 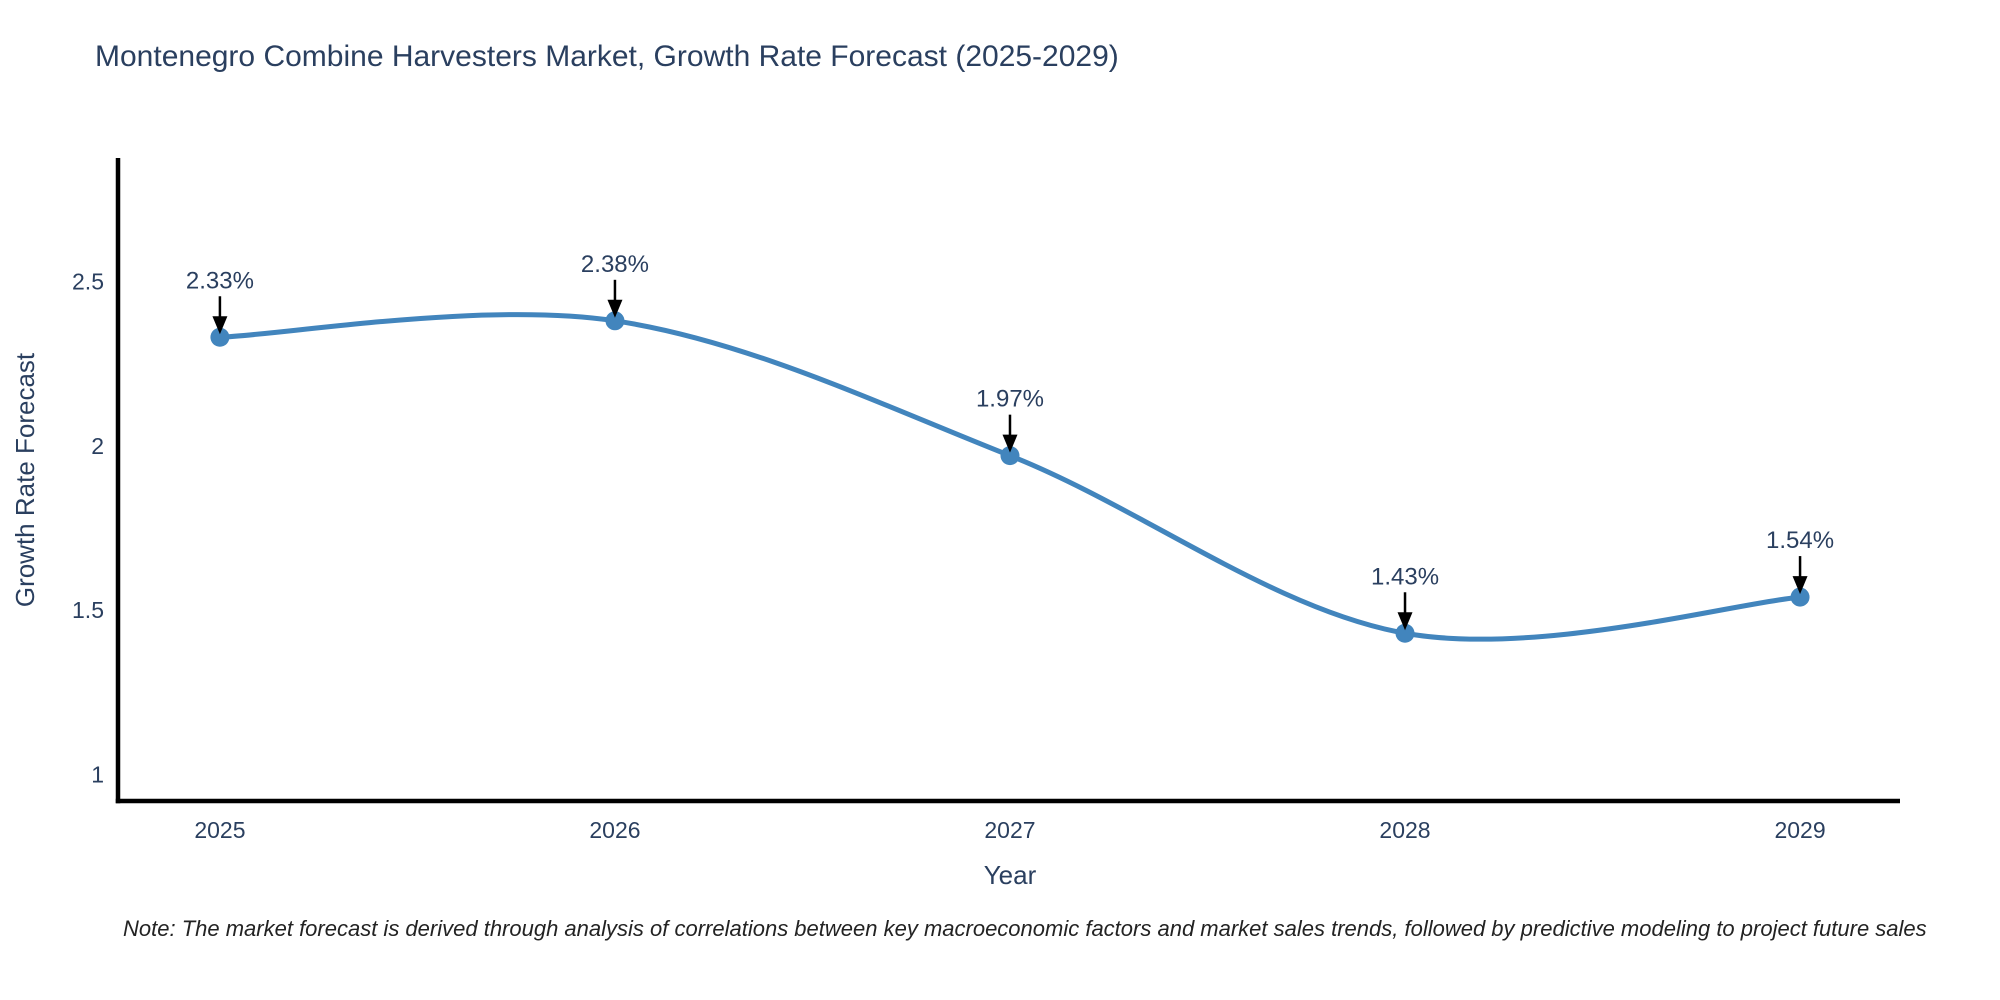 What do you see at coordinates (1405, 576) in the screenshot?
I see `data-point-label: 1.43%` at bounding box center [1405, 576].